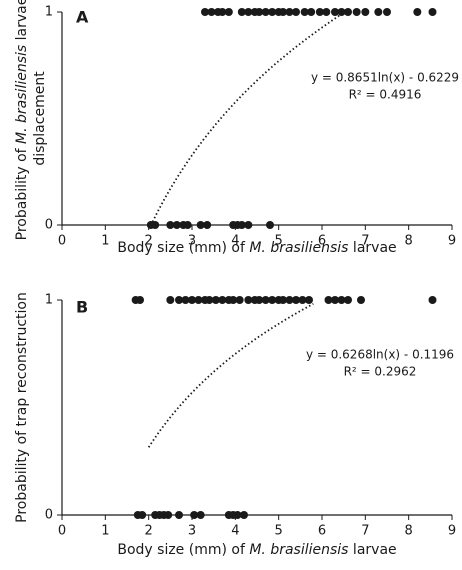  Describe the element at coordinates (82, 17) in the screenshot. I see `panel-label: A` at that location.